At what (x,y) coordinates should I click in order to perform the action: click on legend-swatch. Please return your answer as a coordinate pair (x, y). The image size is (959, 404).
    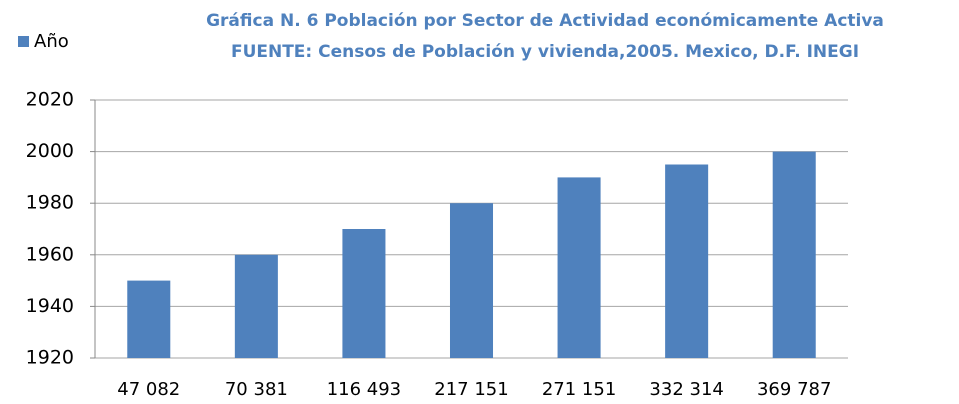
    Looking at the image, I should click on (23, 41).